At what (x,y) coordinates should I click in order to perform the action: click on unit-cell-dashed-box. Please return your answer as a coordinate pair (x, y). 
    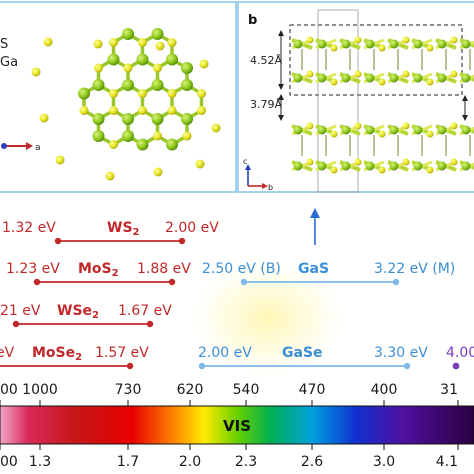
    Looking at the image, I should click on (376, 60).